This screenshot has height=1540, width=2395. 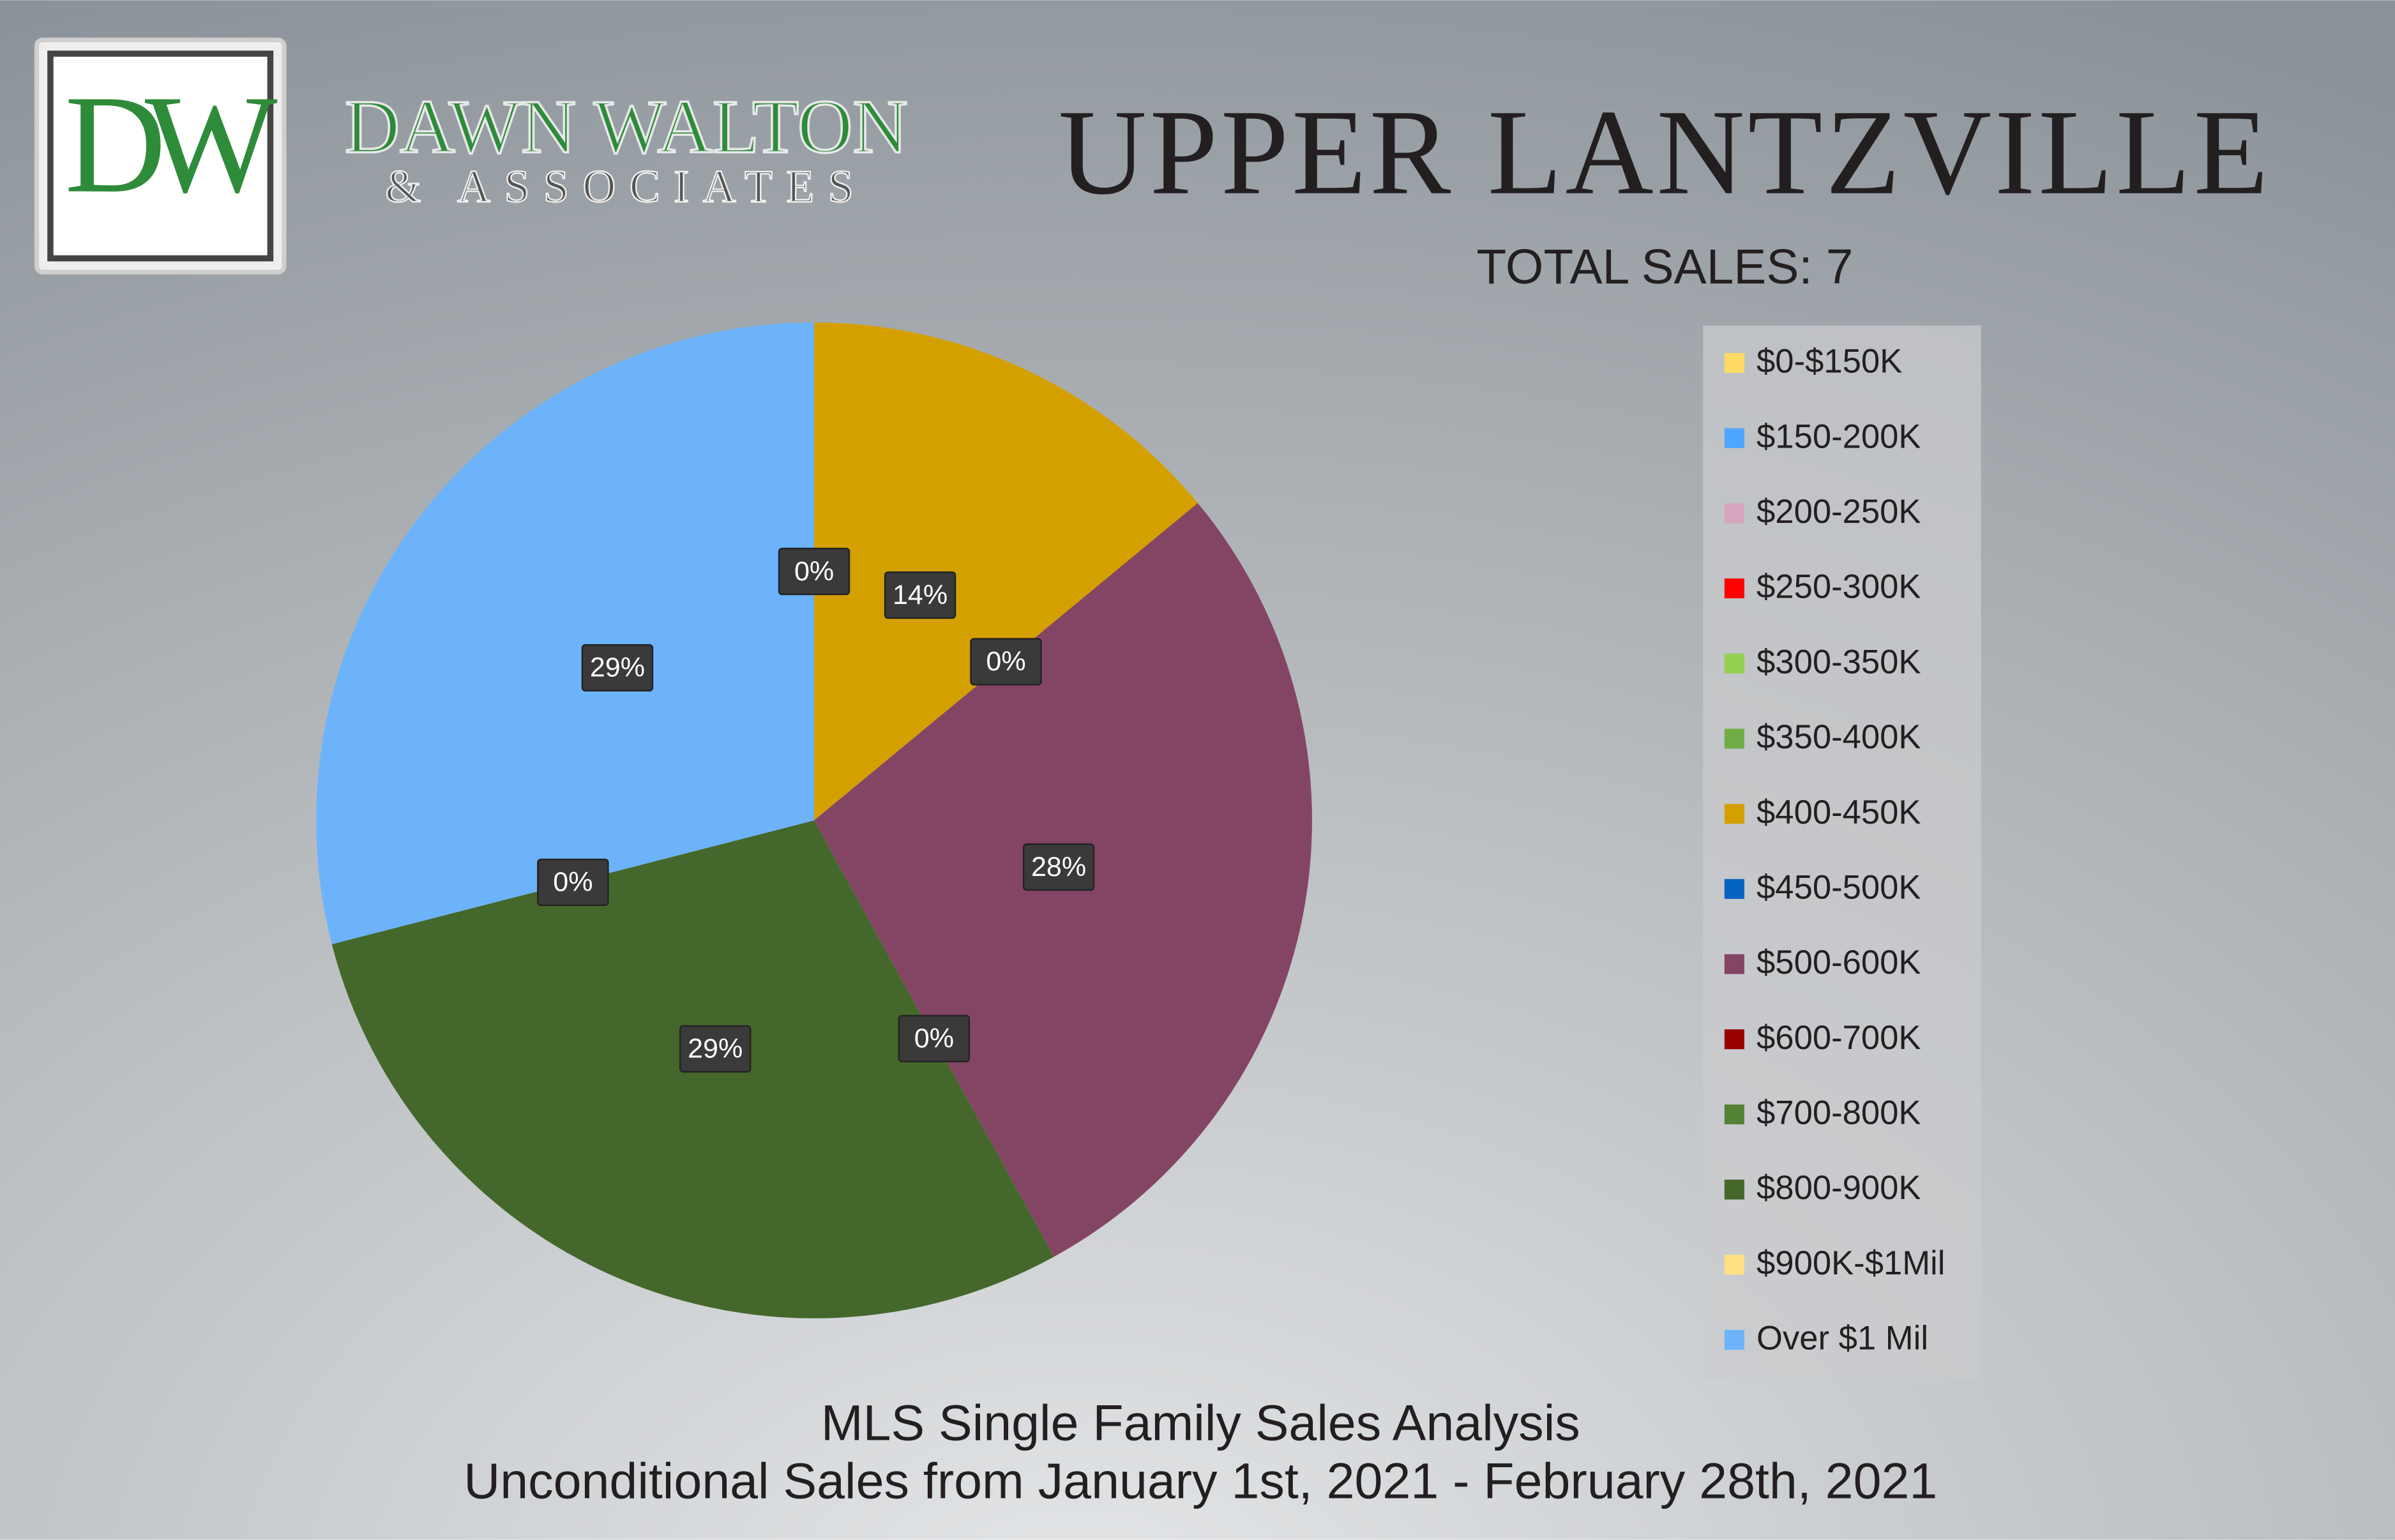 I want to click on footer-line: MLS Single Family Sales Analysis, so click(x=1200, y=1423).